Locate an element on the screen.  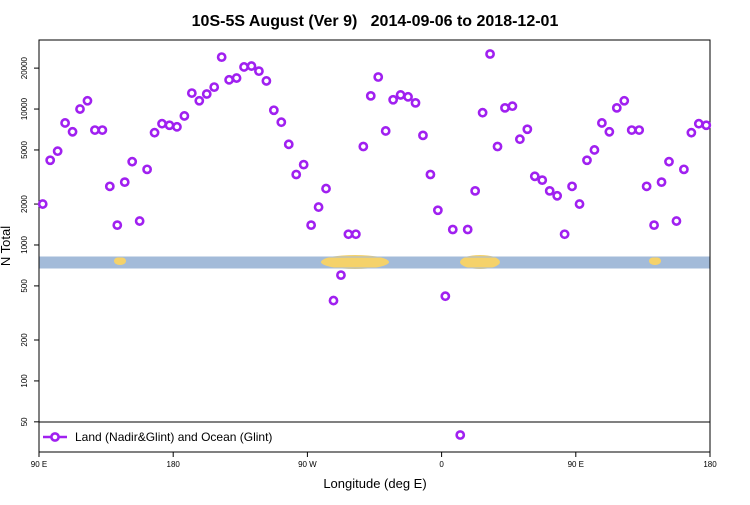
y-tick-label: 100 is located at coordinates (24, 381).